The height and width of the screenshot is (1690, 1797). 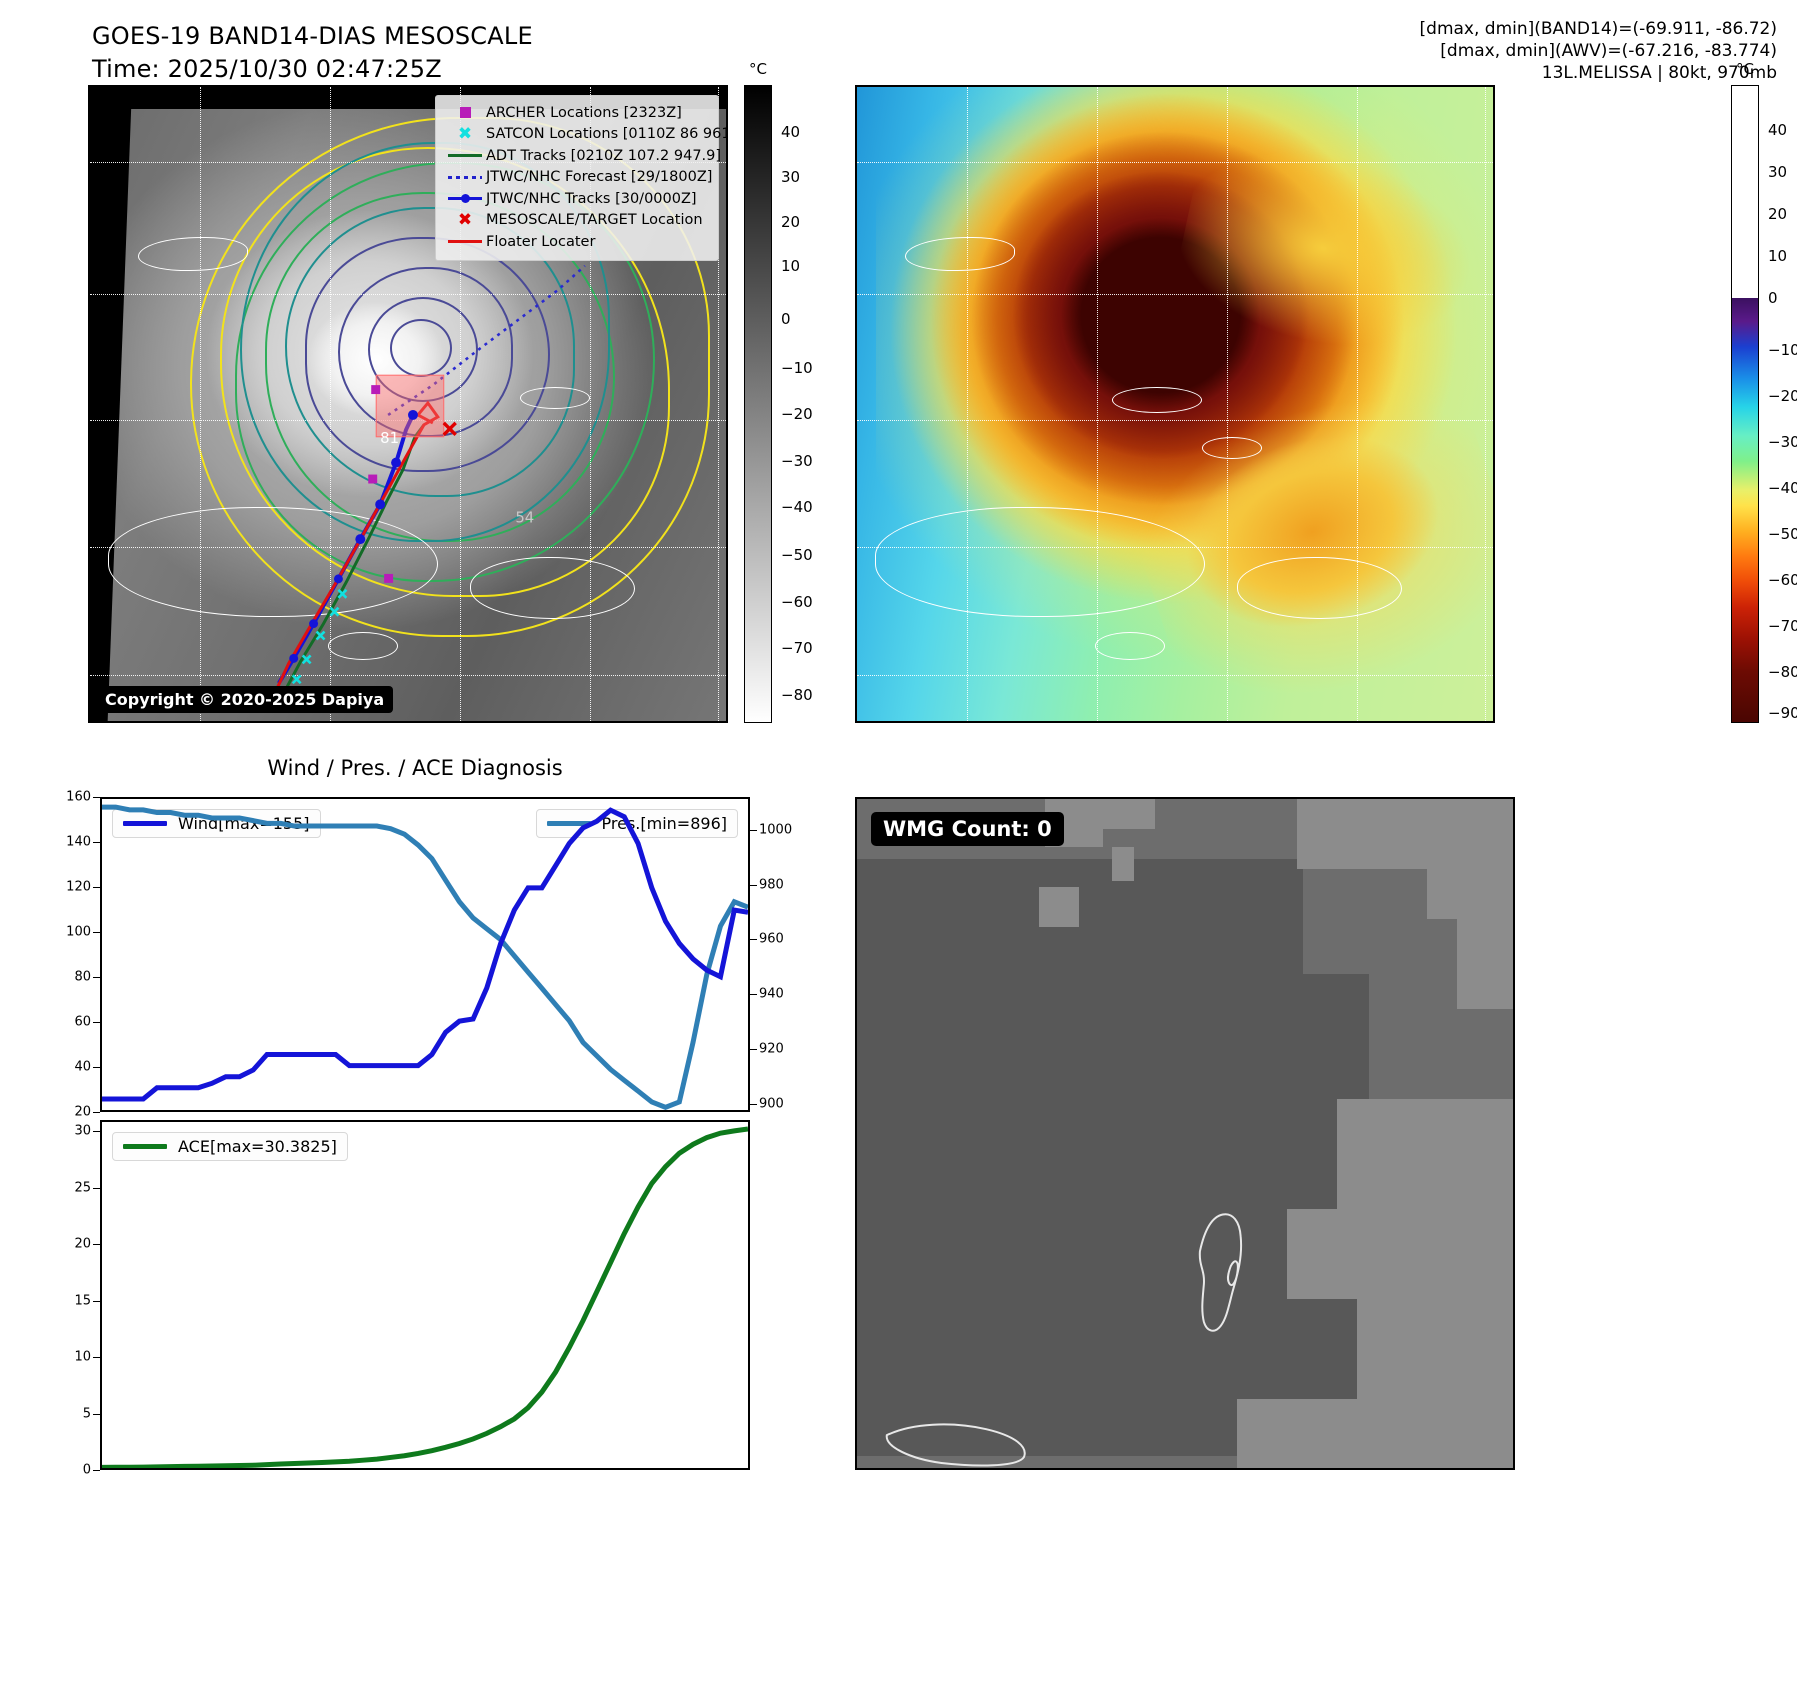 What do you see at coordinates (791, 221) in the screenshot?
I see `ir-cbar-tick: 20` at bounding box center [791, 221].